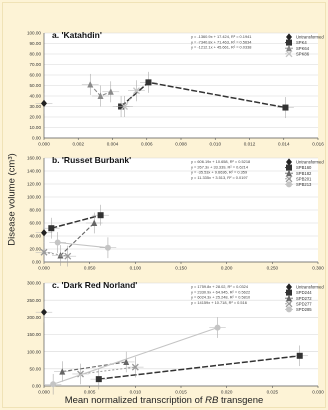 The height and width of the screenshot is (410, 328). Describe the element at coordinates (220, 286) in the screenshot. I see `trend-equation: y = 1759.8x + 28.02, R² = 0.0324` at that location.